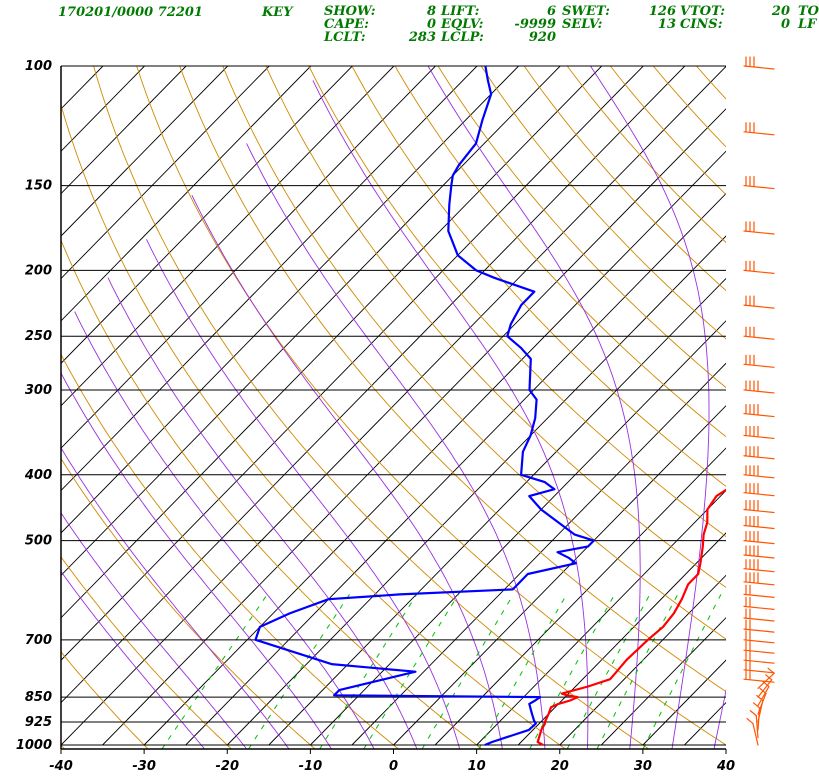 The height and width of the screenshot is (778, 819). What do you see at coordinates (586, 11) in the screenshot?
I see `index-label-swet: SWET:` at bounding box center [586, 11].